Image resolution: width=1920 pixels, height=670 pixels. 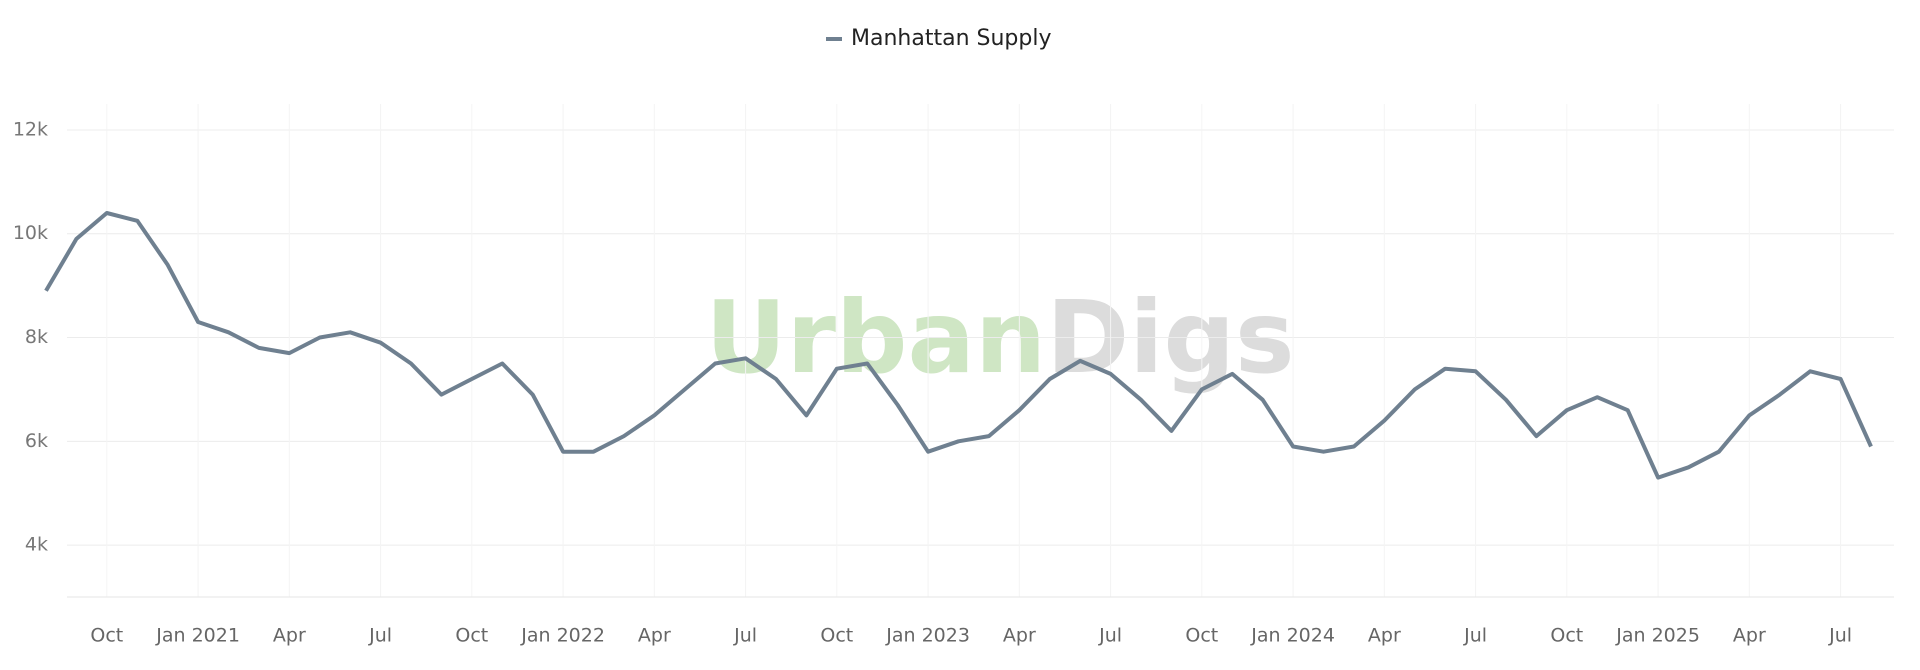 What do you see at coordinates (1657, 636) in the screenshot?
I see `x-tick-label: Jan 2025` at bounding box center [1657, 636].